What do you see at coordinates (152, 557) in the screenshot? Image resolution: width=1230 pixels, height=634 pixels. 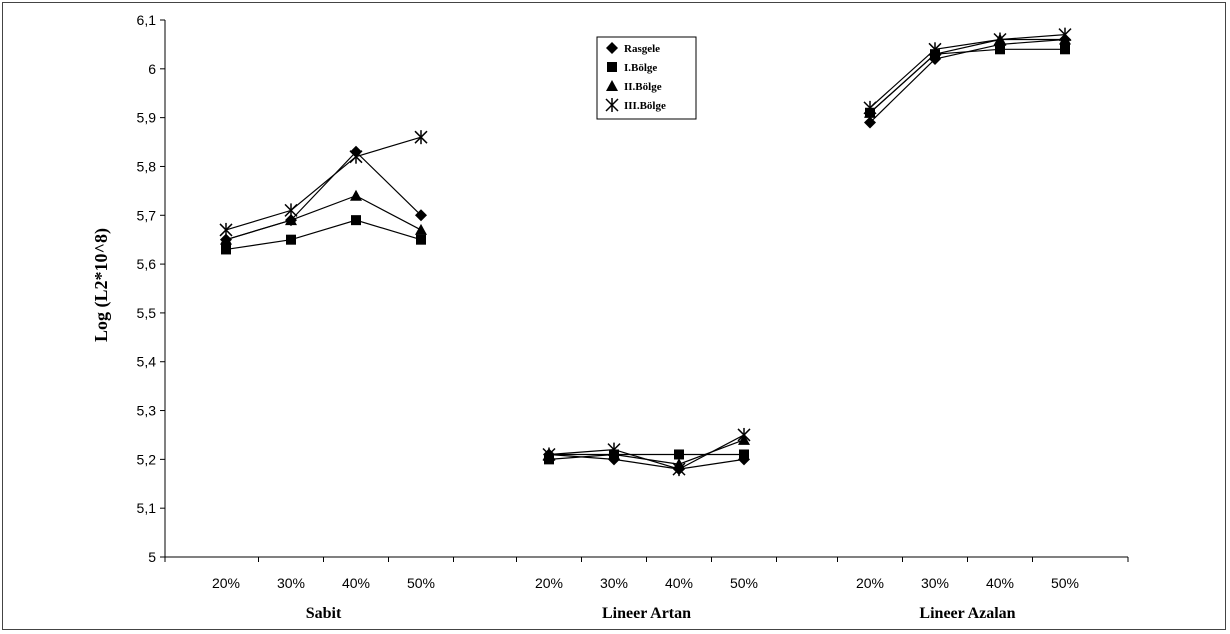 I see `y-tick-label: 5` at bounding box center [152, 557].